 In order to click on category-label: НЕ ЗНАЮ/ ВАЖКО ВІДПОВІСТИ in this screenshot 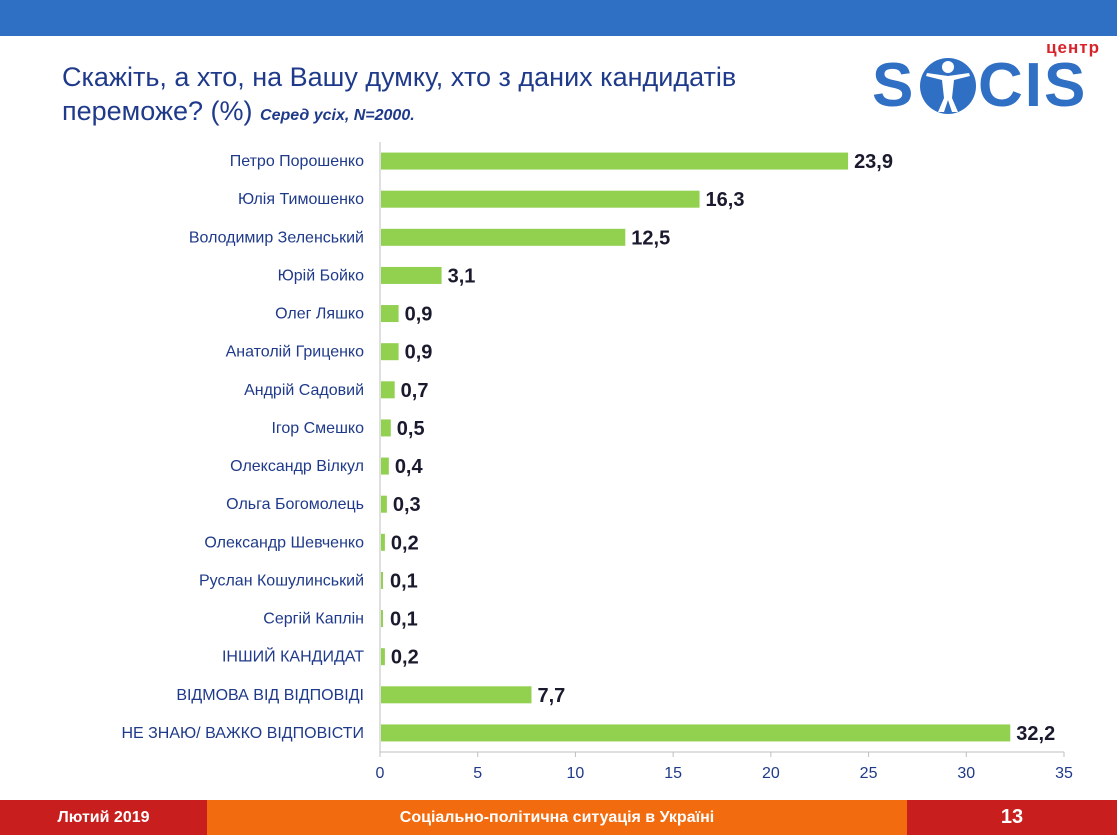, I will do `click(242, 733)`.